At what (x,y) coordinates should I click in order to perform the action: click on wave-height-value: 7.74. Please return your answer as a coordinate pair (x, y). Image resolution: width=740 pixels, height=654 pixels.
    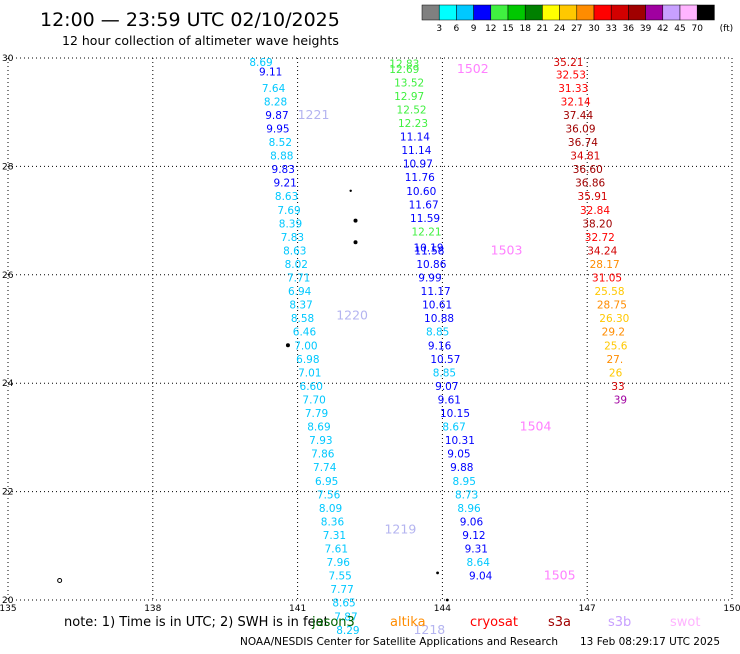
    Looking at the image, I should click on (325, 468).